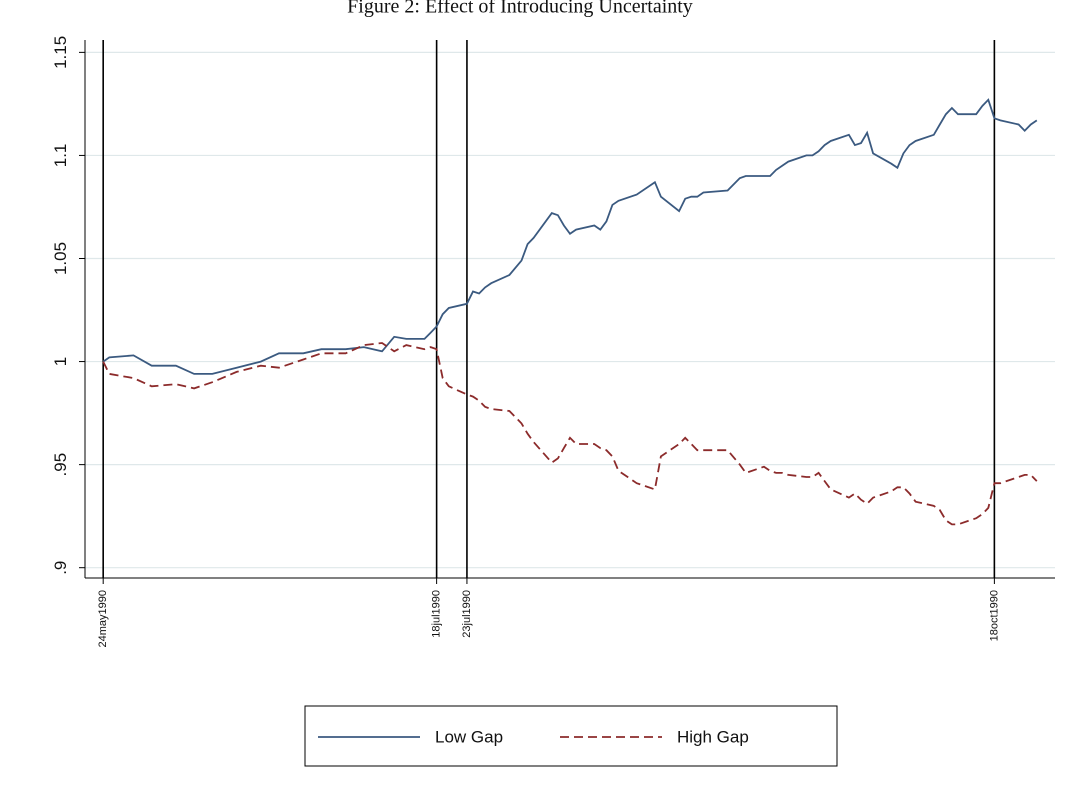 This screenshot has width=1071, height=786. What do you see at coordinates (60, 258) in the screenshot?
I see `y-tick-label: 1.05` at bounding box center [60, 258].